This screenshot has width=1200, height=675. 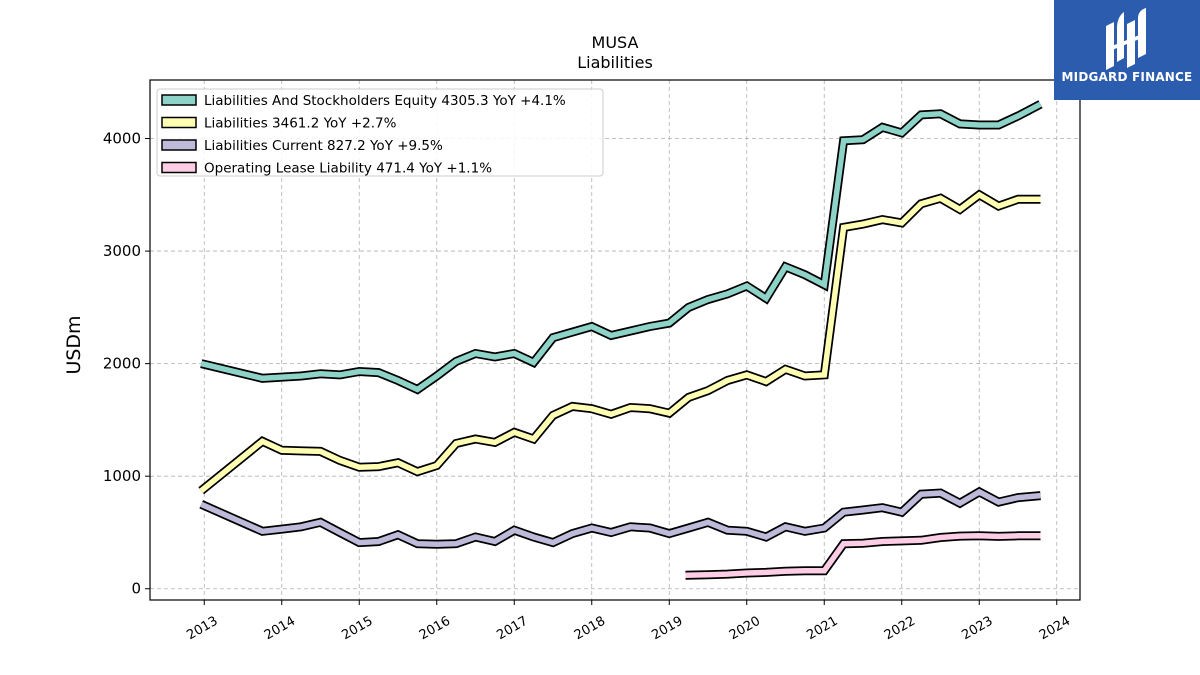 What do you see at coordinates (745, 629) in the screenshot?
I see `x-tick-label: 2020` at bounding box center [745, 629].